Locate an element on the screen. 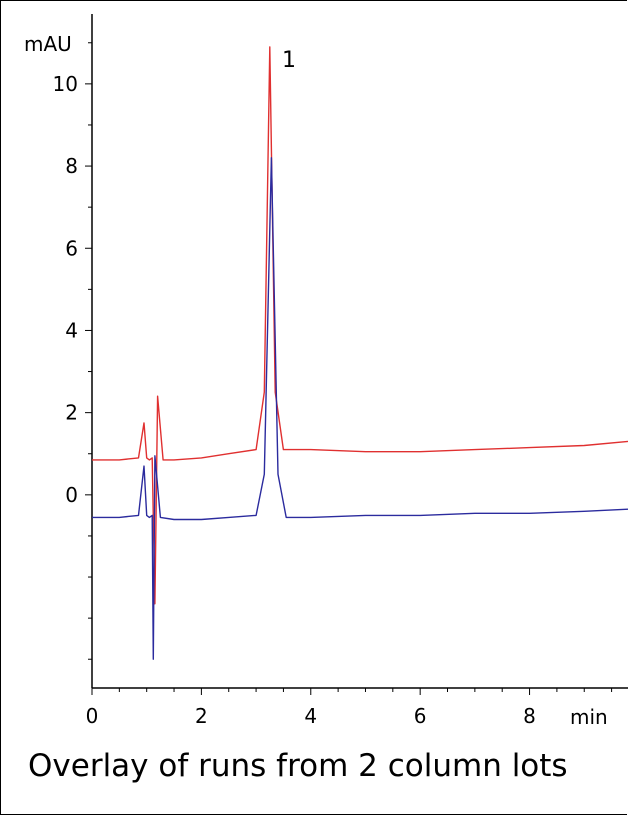 This screenshot has height=816, width=628. y-tick-label: 8 is located at coordinates (71, 166).